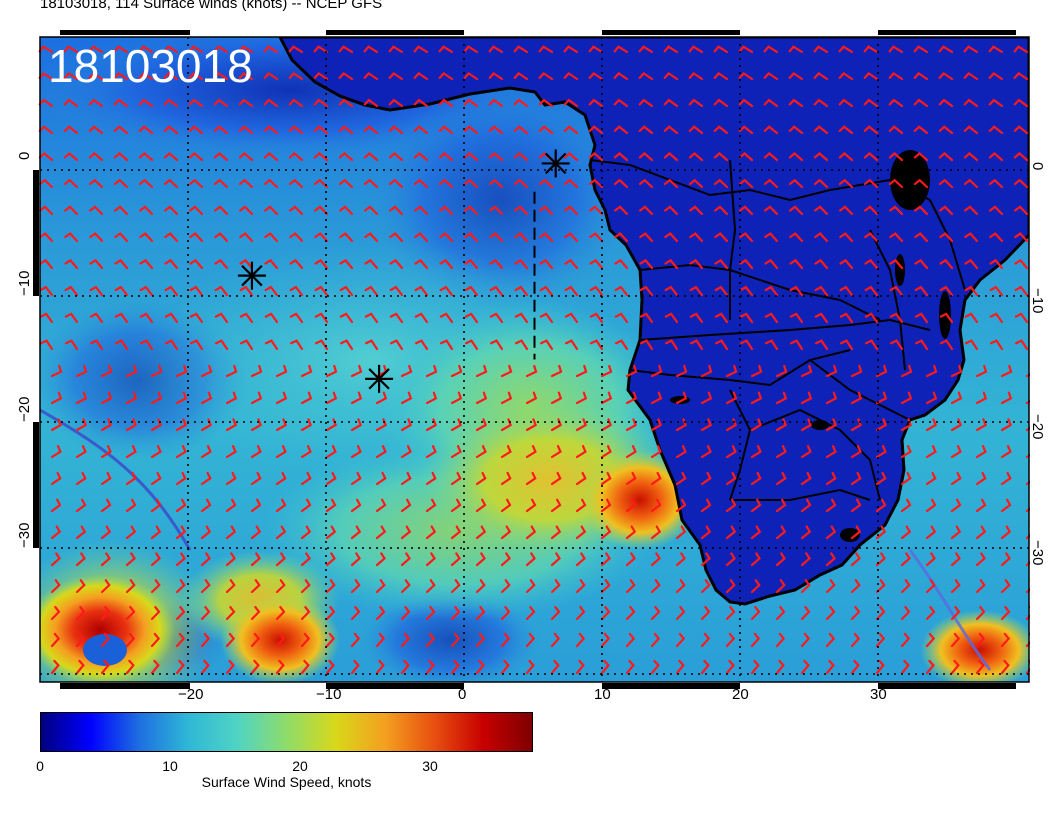  What do you see at coordinates (403, 271) in the screenshot?
I see `storm-markers` at bounding box center [403, 271].